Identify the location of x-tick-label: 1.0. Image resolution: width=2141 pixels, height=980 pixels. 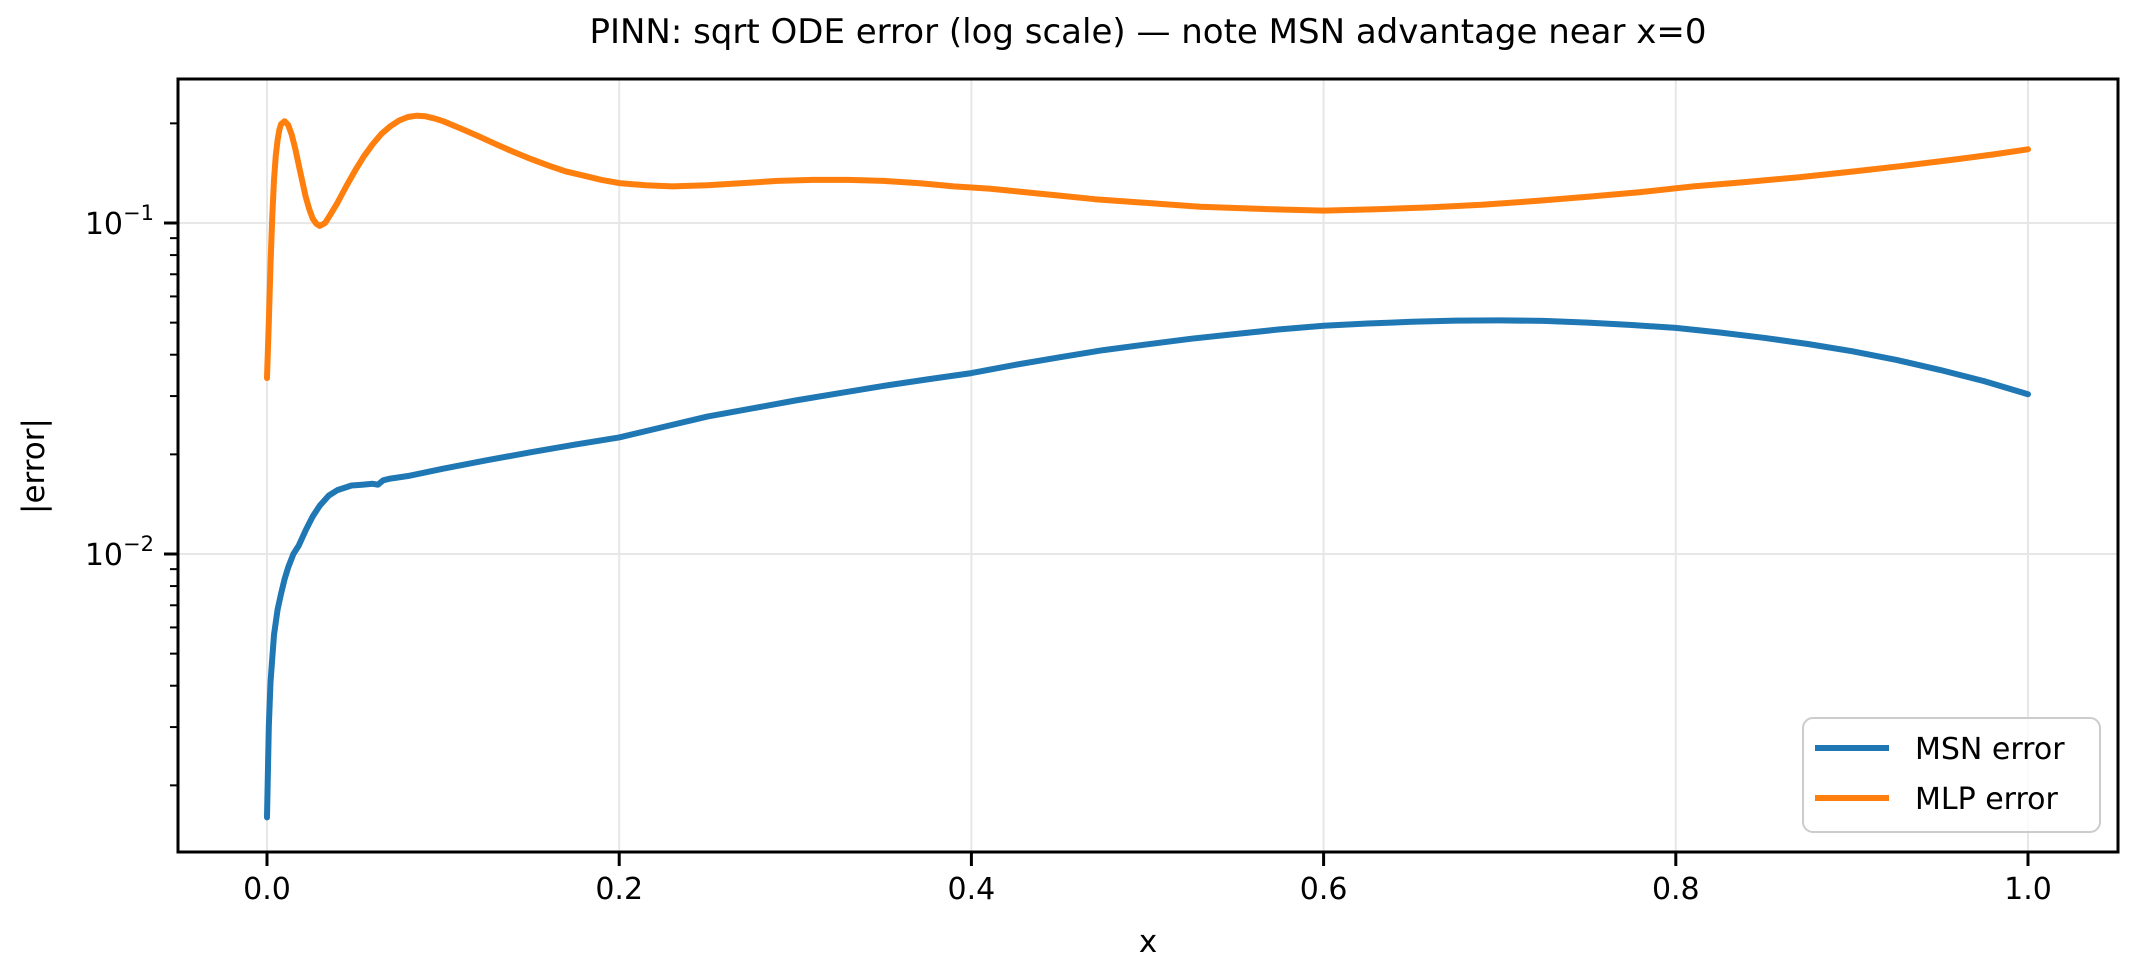
(2028, 889).